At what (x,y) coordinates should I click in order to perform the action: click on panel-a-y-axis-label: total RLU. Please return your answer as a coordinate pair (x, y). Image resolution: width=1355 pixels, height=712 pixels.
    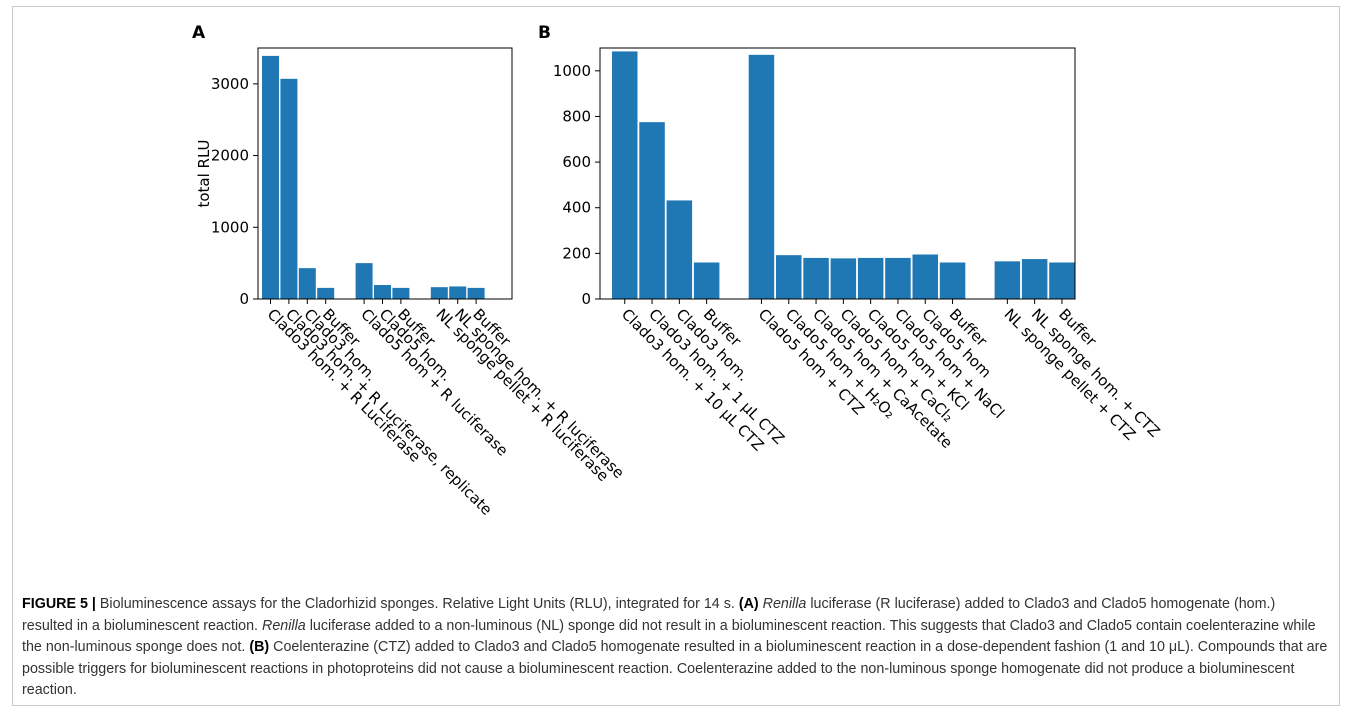
    Looking at the image, I should click on (204, 173).